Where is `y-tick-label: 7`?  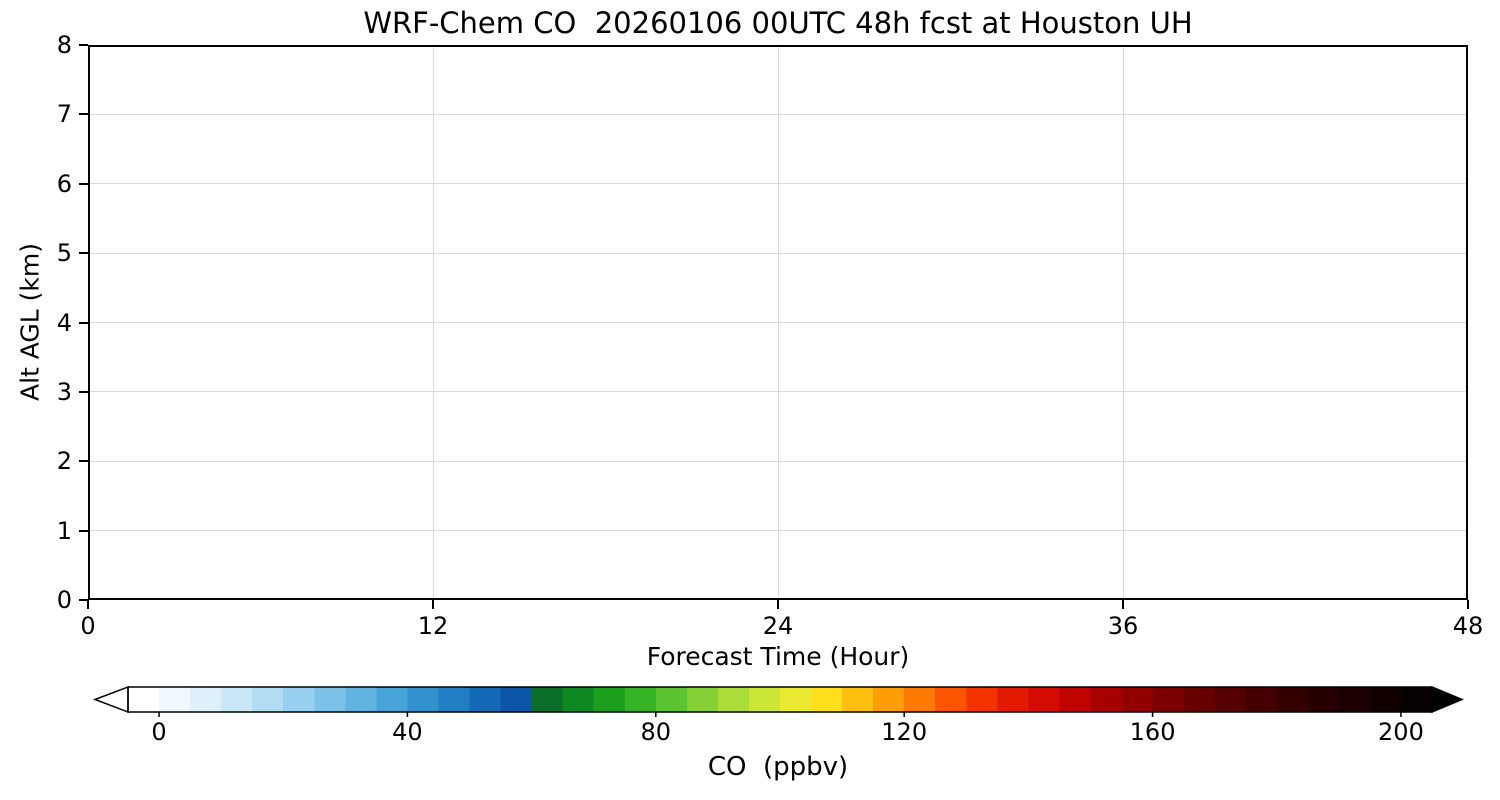 y-tick-label: 7 is located at coordinates (64, 114).